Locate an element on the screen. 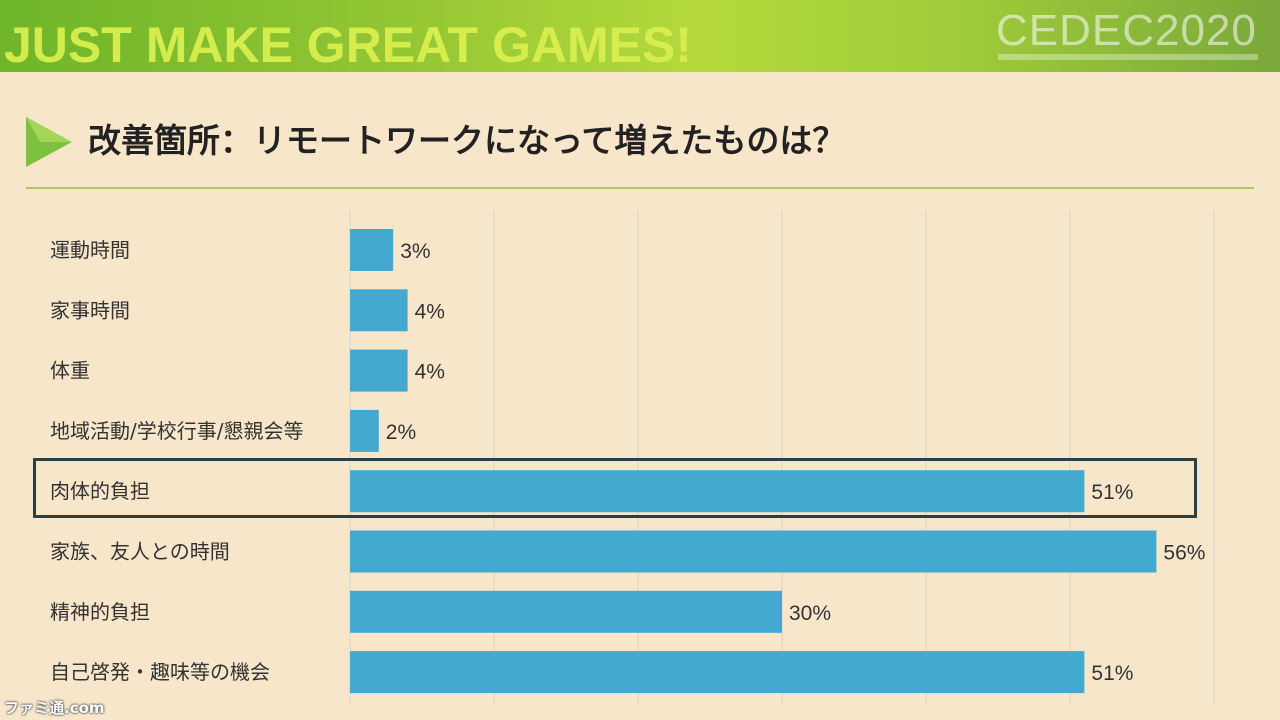  slide-title: 改善箇所：リモートワークになって増えたものは？ is located at coordinates (467, 140).